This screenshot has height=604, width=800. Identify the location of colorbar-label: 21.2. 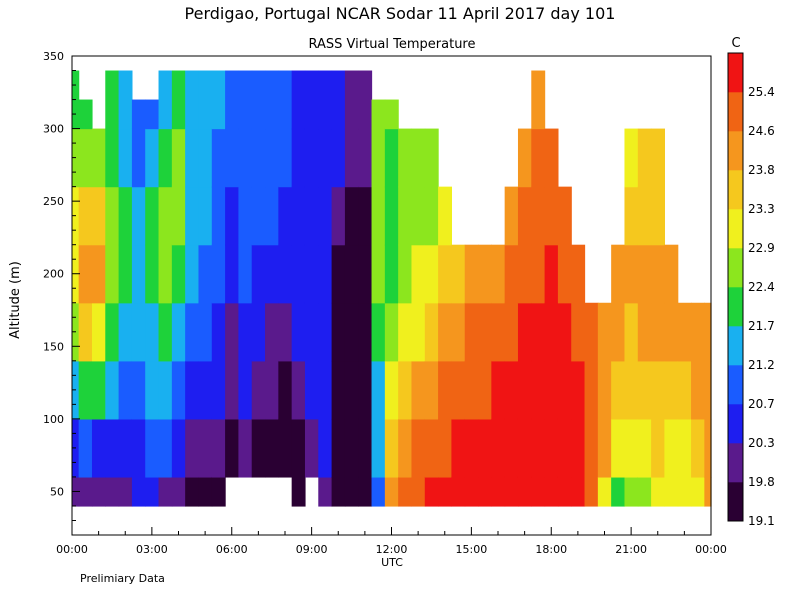
(761, 365).